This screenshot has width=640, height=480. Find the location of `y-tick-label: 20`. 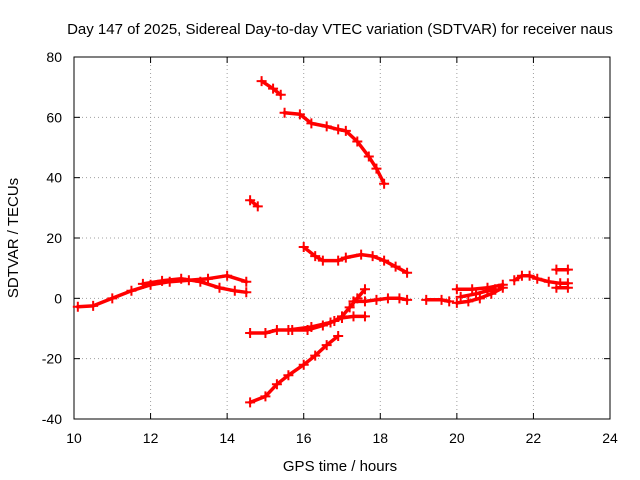

y-tick-label: 20 is located at coordinates (54, 238).